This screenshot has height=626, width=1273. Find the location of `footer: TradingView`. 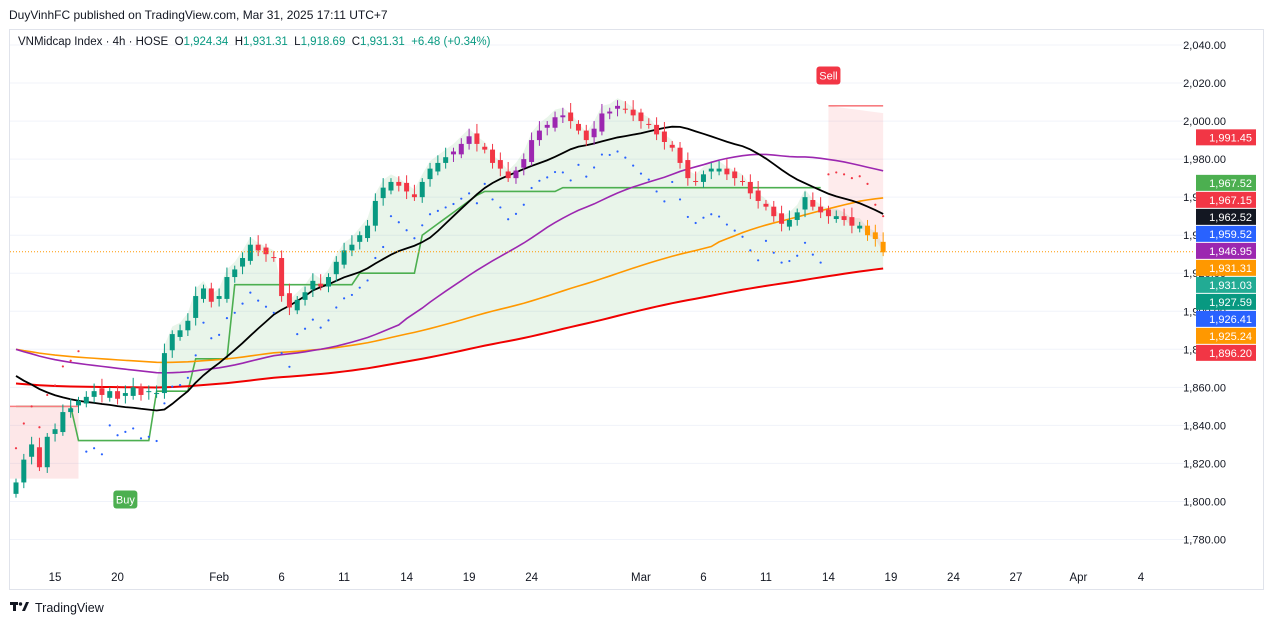

footer: TradingView is located at coordinates (57, 607).